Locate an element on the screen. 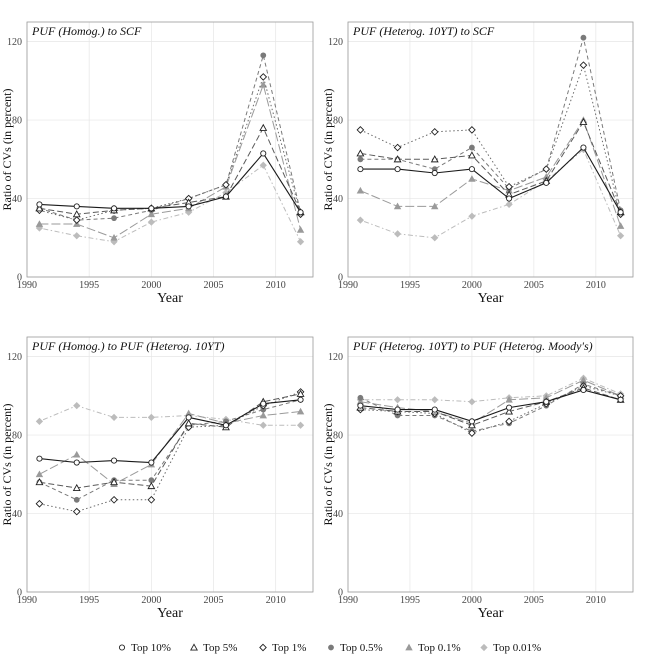  legend-label: Top 0.01% is located at coordinates (517, 648).